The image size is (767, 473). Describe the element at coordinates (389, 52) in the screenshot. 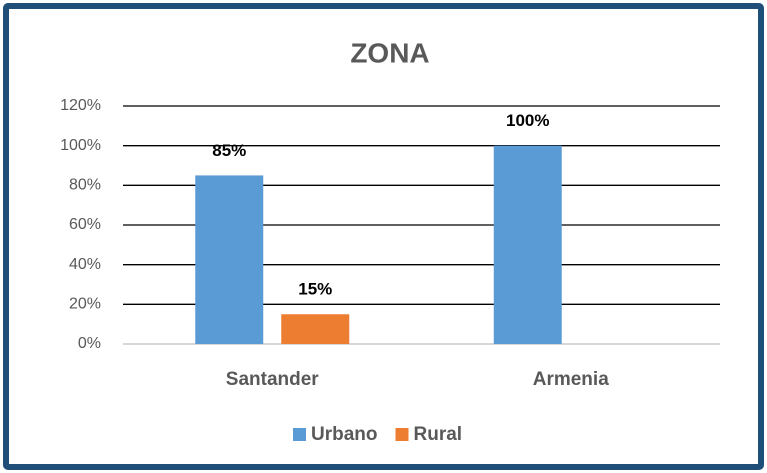

I see `chart-title: ZONA` at that location.